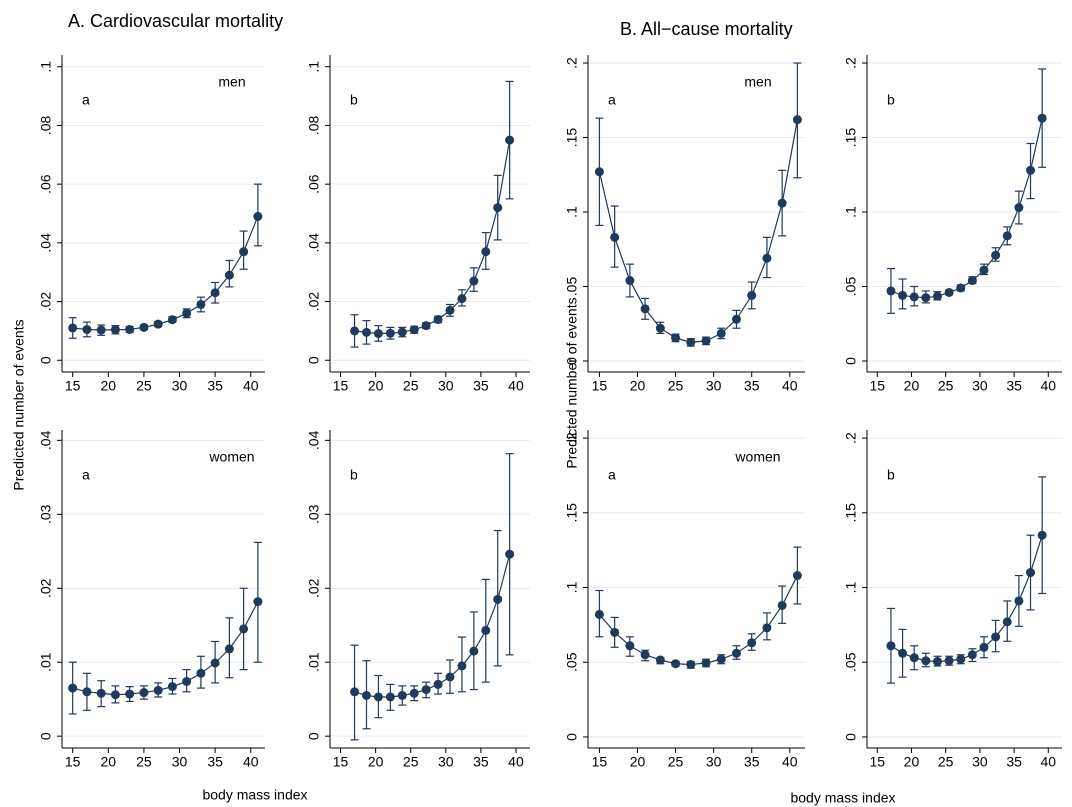 The image size is (1072, 807). What do you see at coordinates (851, 438) in the screenshot?
I see `y-tick-label: .2` at bounding box center [851, 438].